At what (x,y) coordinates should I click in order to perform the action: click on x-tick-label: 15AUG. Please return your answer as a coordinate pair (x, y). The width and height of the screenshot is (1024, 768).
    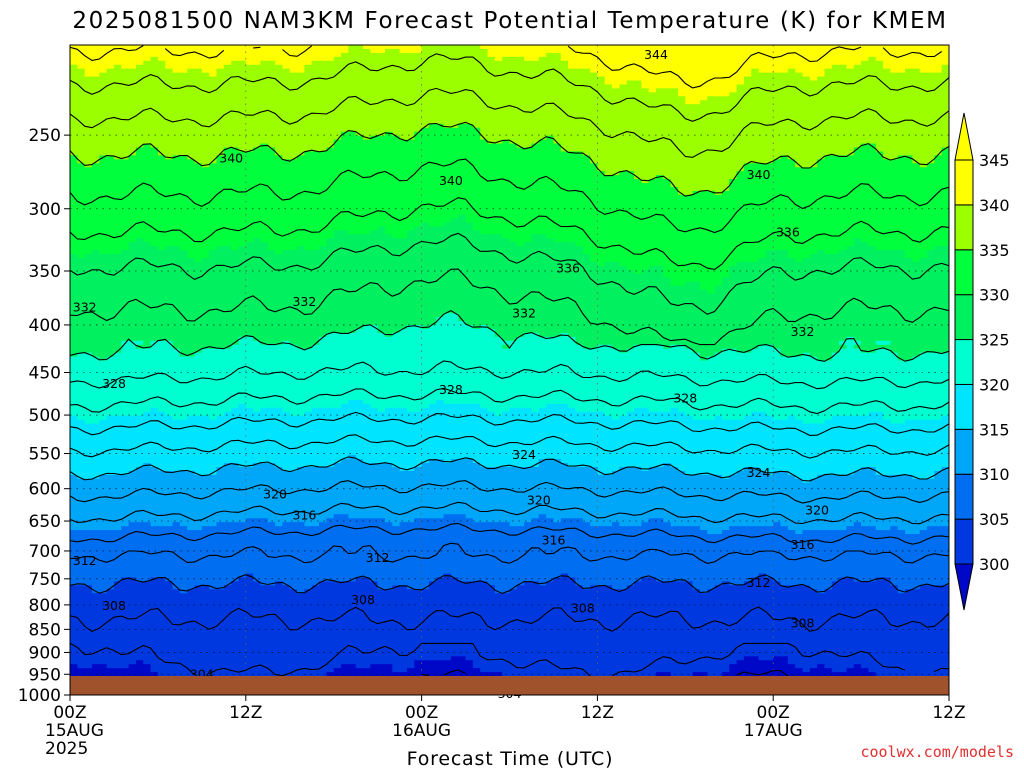
    Looking at the image, I should click on (74, 731).